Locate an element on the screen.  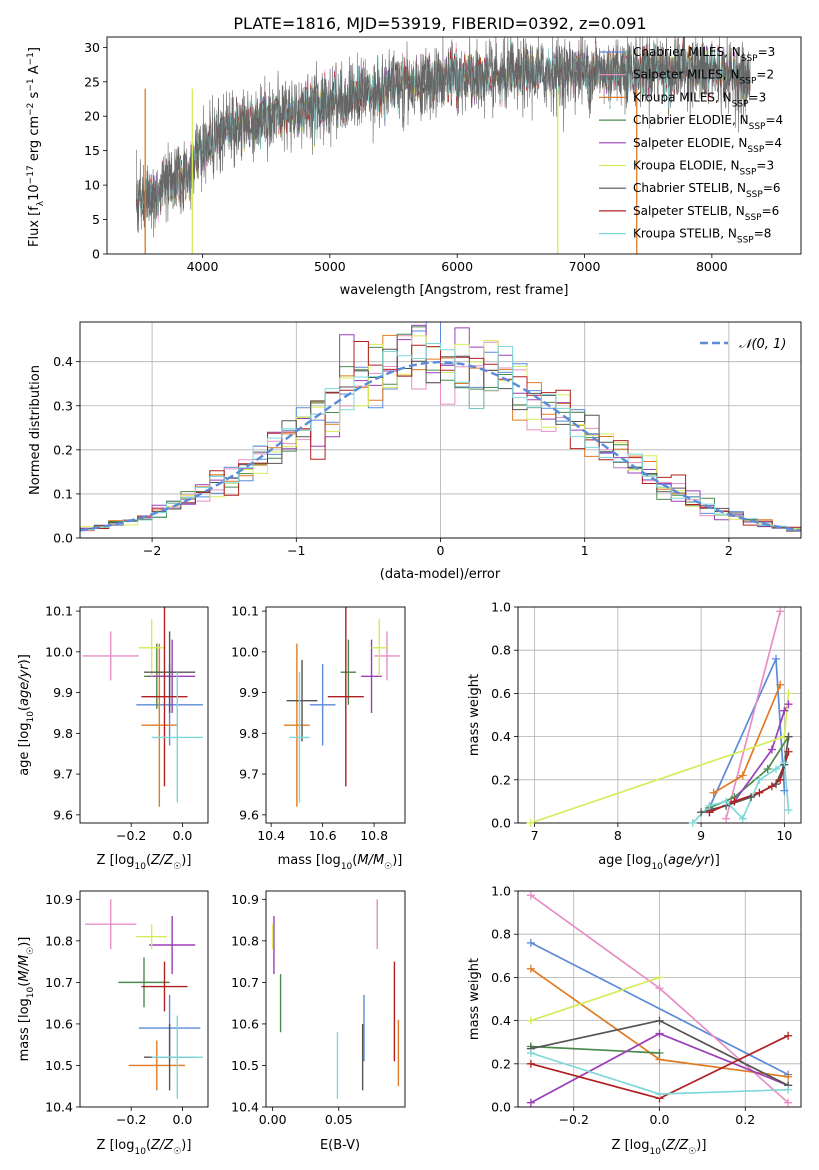
legend-entry: Salpeter MILES, NSSP=2 is located at coordinates (703, 77).